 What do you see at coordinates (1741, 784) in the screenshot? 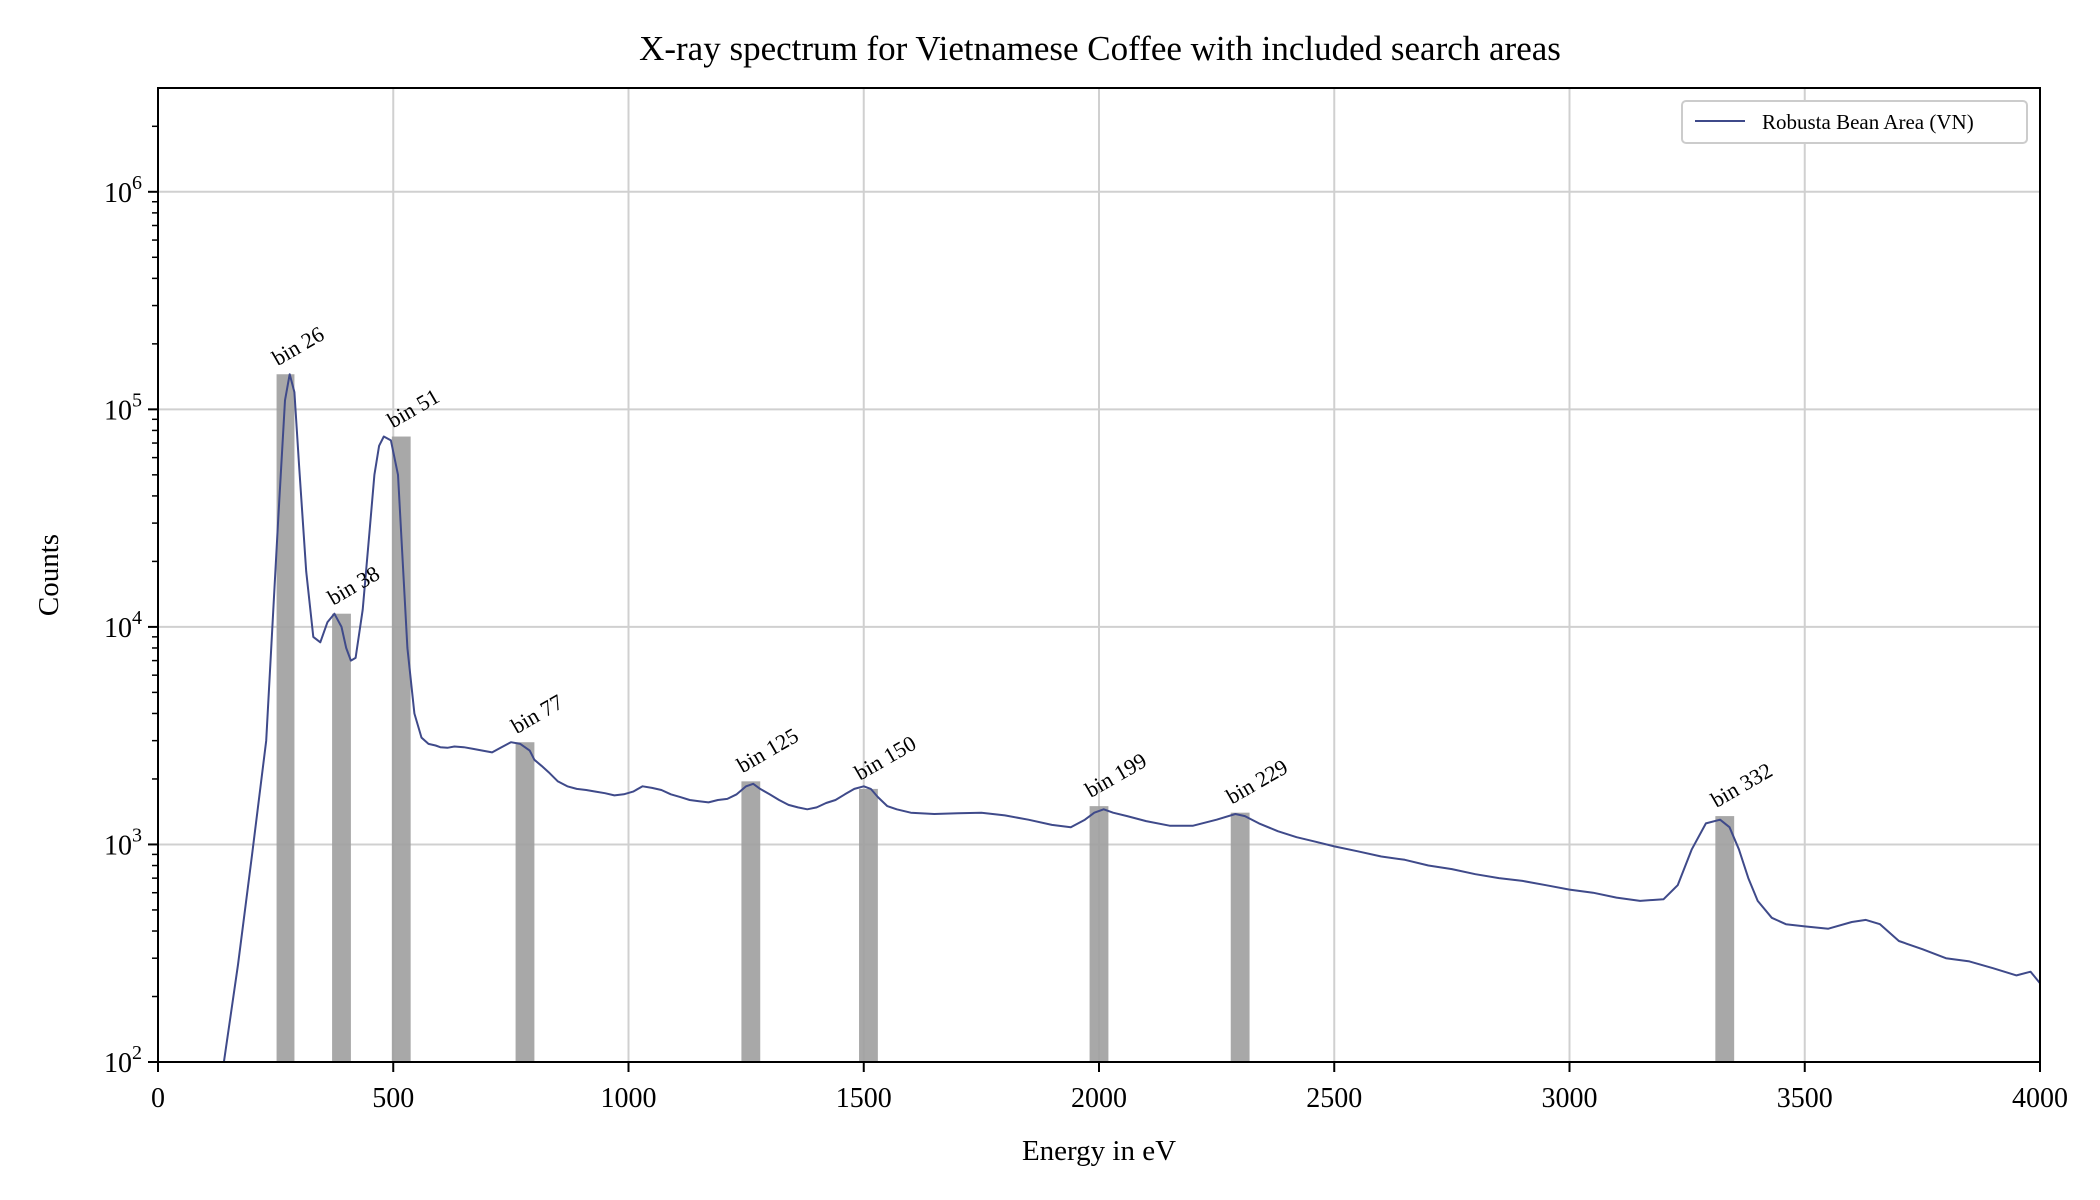
I see `search-area-label: bin 332` at bounding box center [1741, 784].